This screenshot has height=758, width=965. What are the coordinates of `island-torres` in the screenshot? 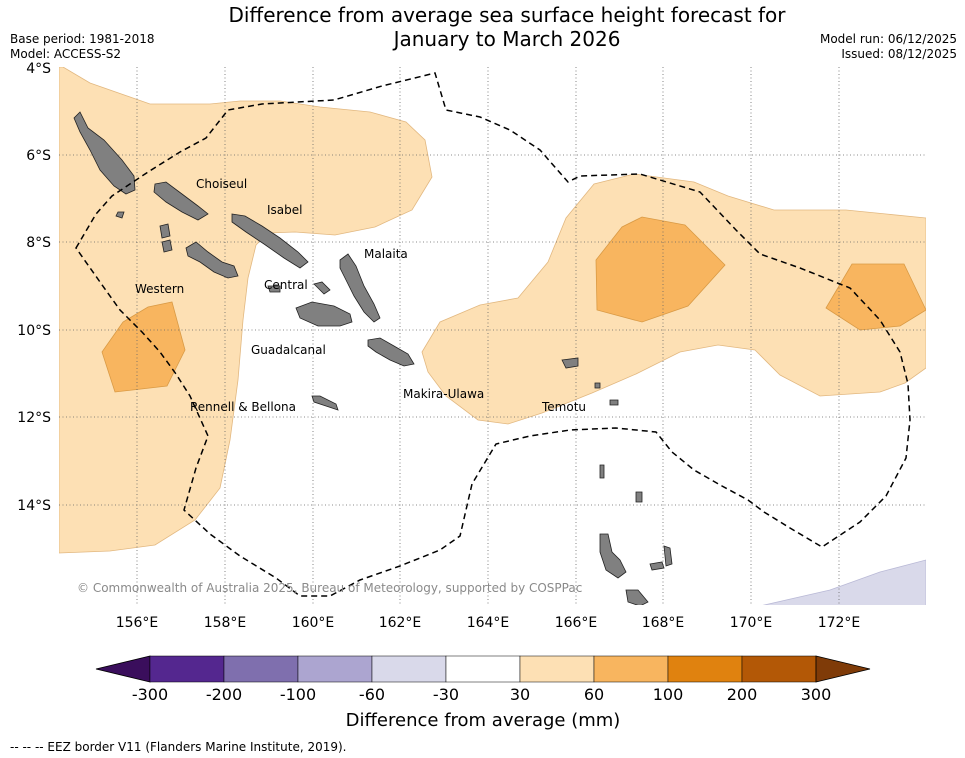 It's located at (602, 471).